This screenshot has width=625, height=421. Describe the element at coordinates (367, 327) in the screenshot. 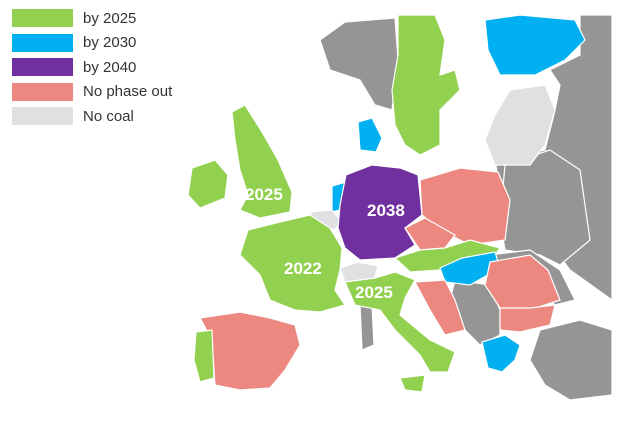

I see `region-sardinia-corsica` at that location.